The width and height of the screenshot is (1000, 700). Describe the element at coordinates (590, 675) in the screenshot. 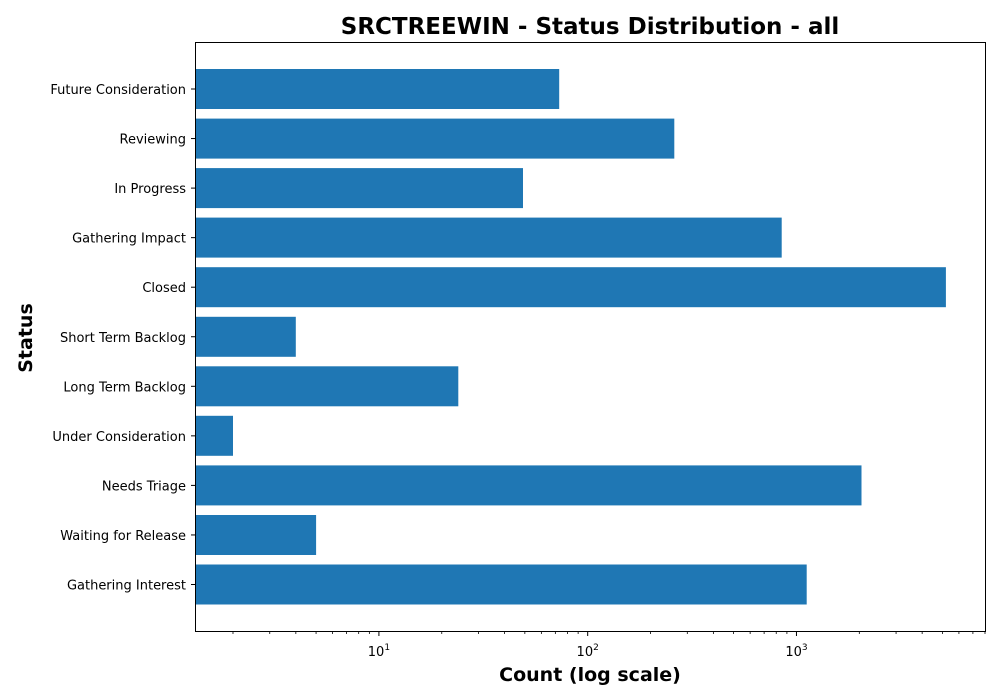

I see `x-axis-title: Count (log scale)` at that location.